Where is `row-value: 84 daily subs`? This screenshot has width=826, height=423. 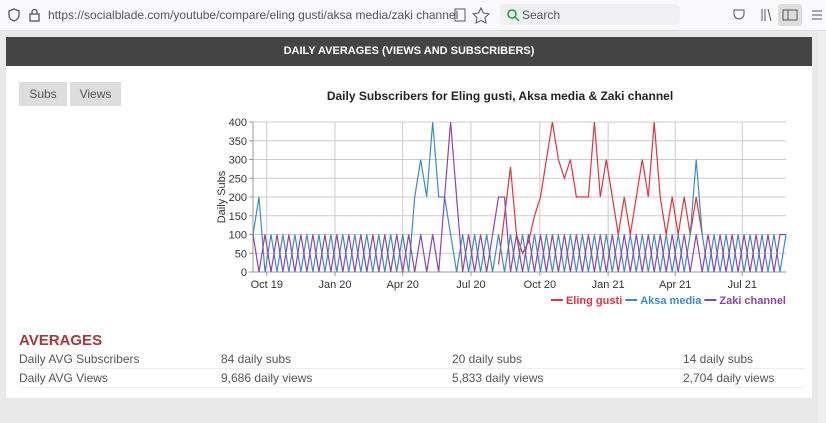 row-value: 84 daily subs is located at coordinates (256, 359).